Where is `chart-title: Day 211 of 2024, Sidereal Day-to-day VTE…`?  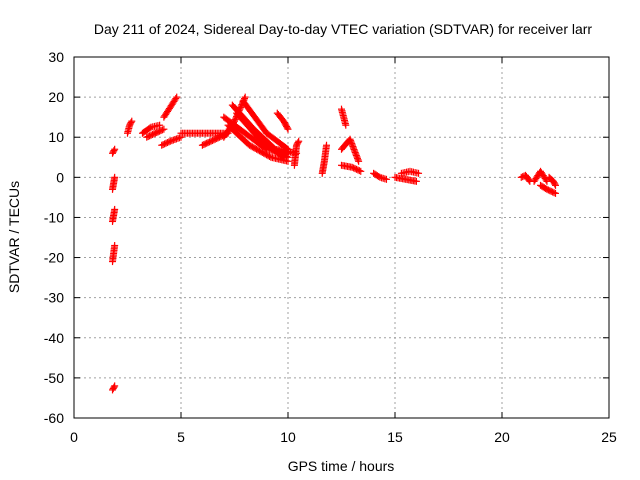 chart-title: Day 211 of 2024, Sidereal Day-to-day VTE… is located at coordinates (343, 29).